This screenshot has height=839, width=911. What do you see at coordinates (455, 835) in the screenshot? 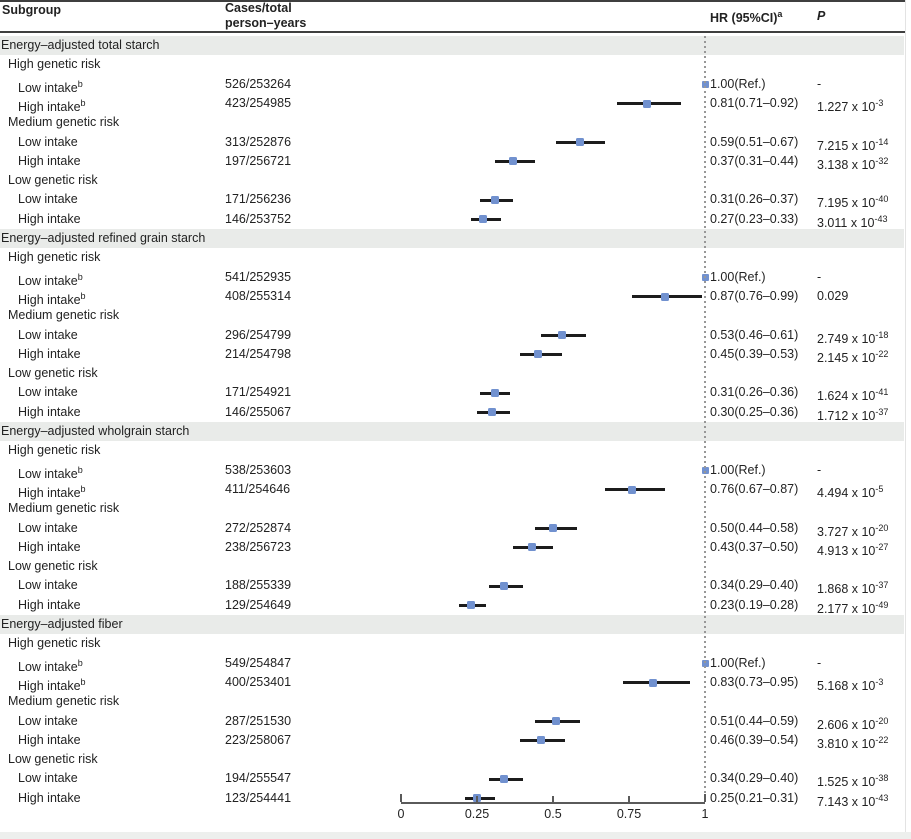
I see `bottom-strip` at bounding box center [455, 835].